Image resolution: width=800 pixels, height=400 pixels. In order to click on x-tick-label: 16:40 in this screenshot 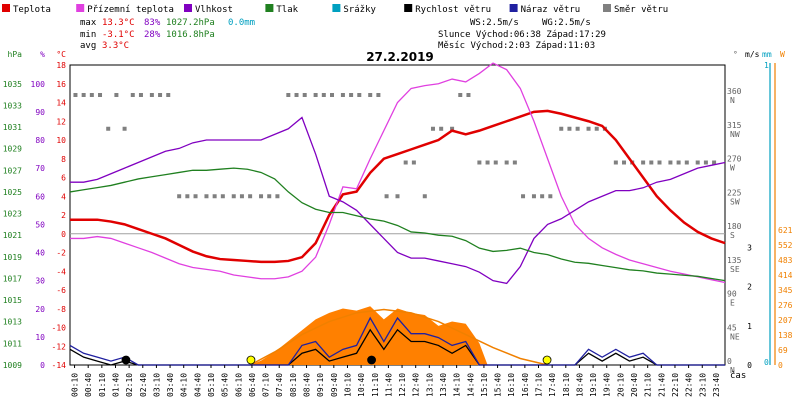, I will do `click(525, 385)`.